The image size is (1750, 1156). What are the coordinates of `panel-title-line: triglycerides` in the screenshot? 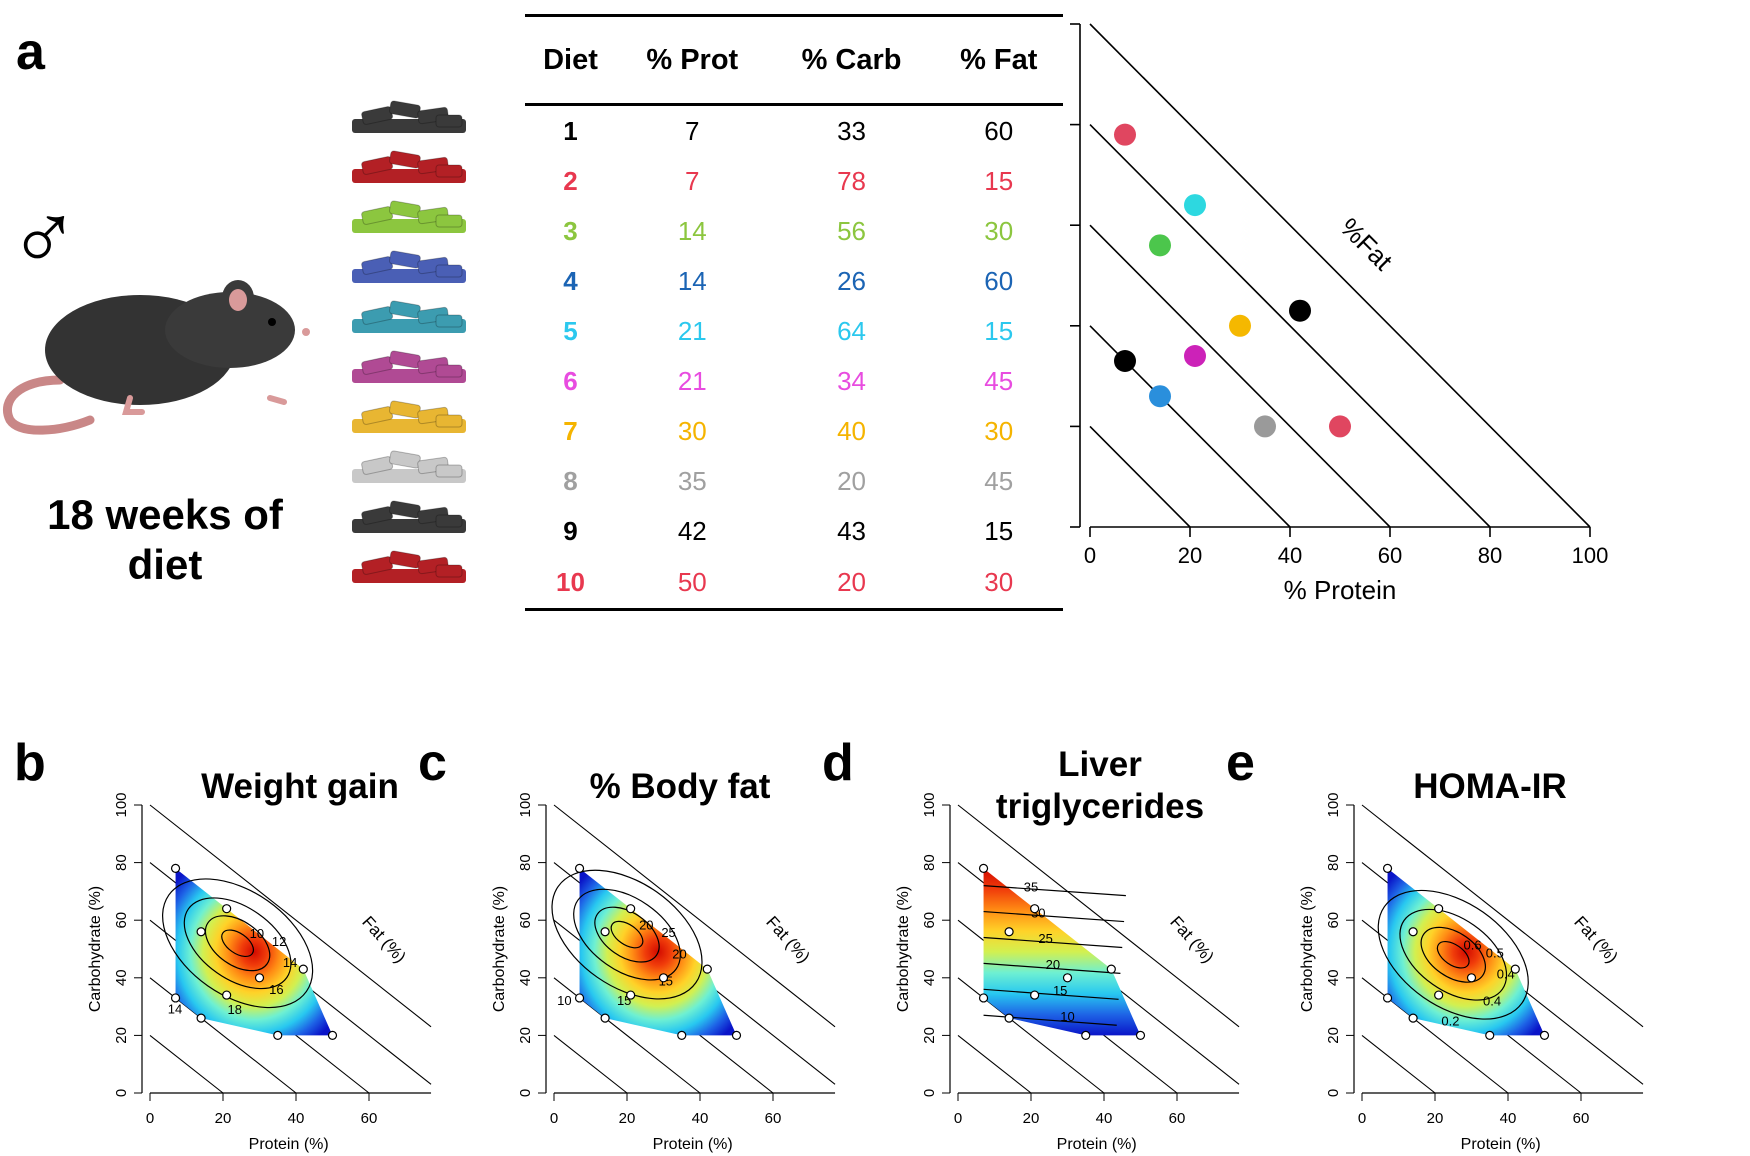 It's located at (1100, 806).